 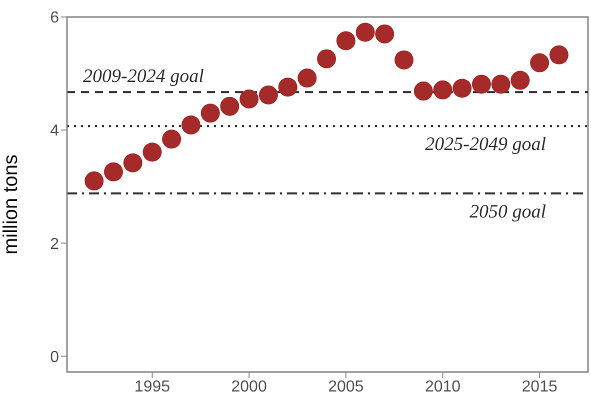 I want to click on y-tick-label: 2, so click(x=55, y=244).